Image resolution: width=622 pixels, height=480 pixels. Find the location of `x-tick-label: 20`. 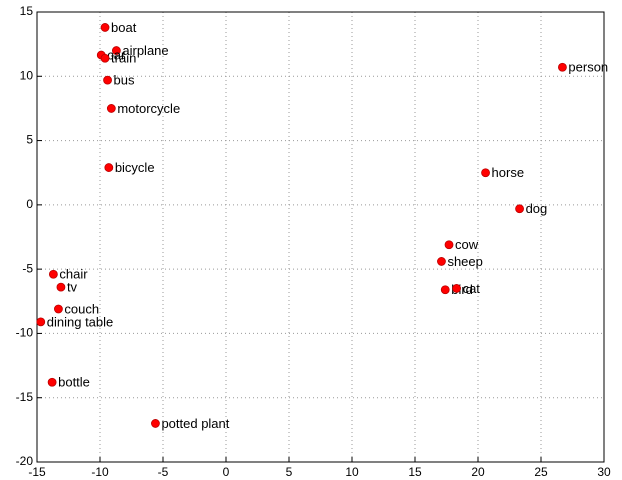

x-tick-label: 20 is located at coordinates (478, 472).